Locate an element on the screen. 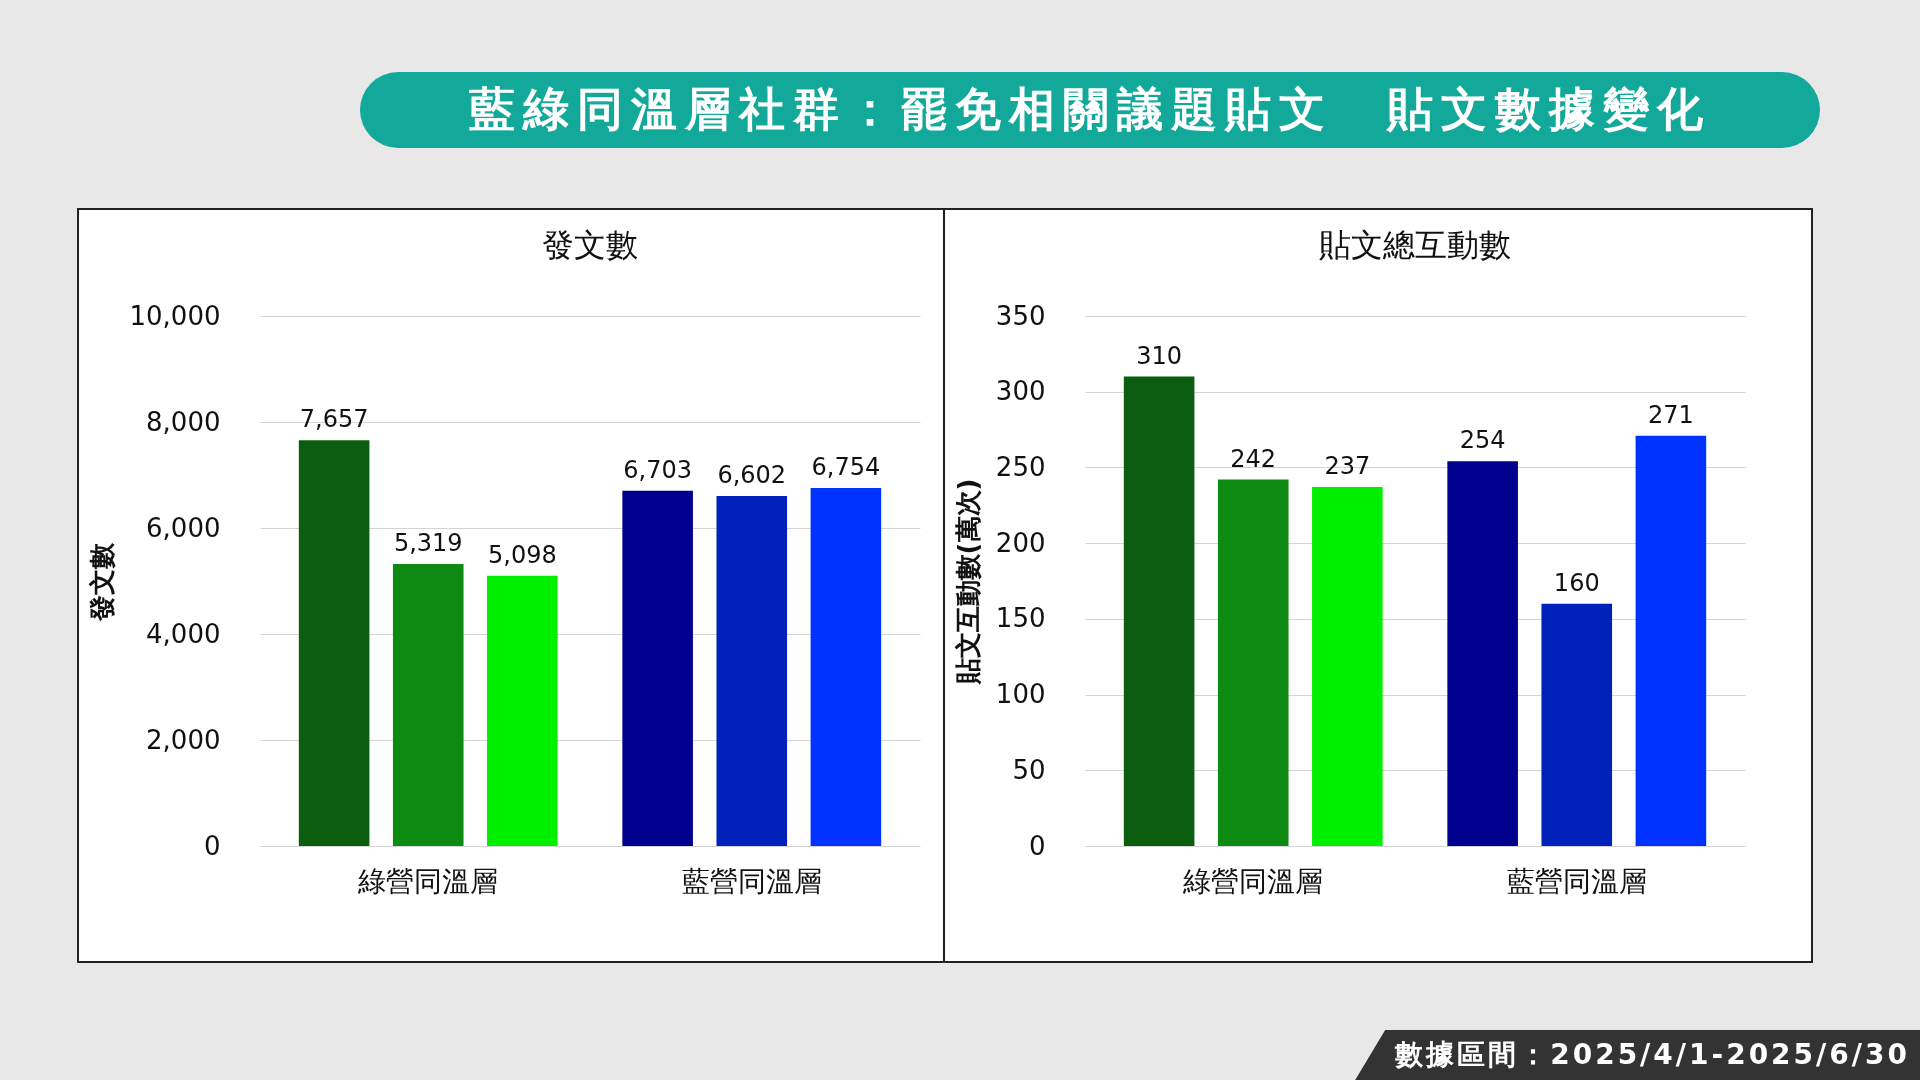 Image resolution: width=1920 pixels, height=1080 pixels. y-axis-title: 發文數 is located at coordinates (101, 581).